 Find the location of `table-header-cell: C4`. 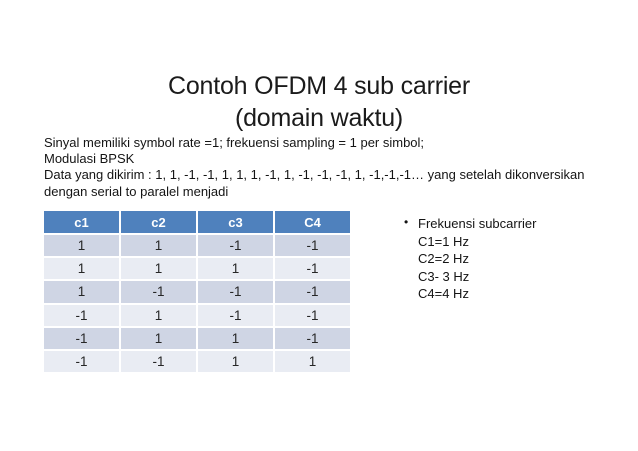

table-header-cell: C4 is located at coordinates (312, 222).